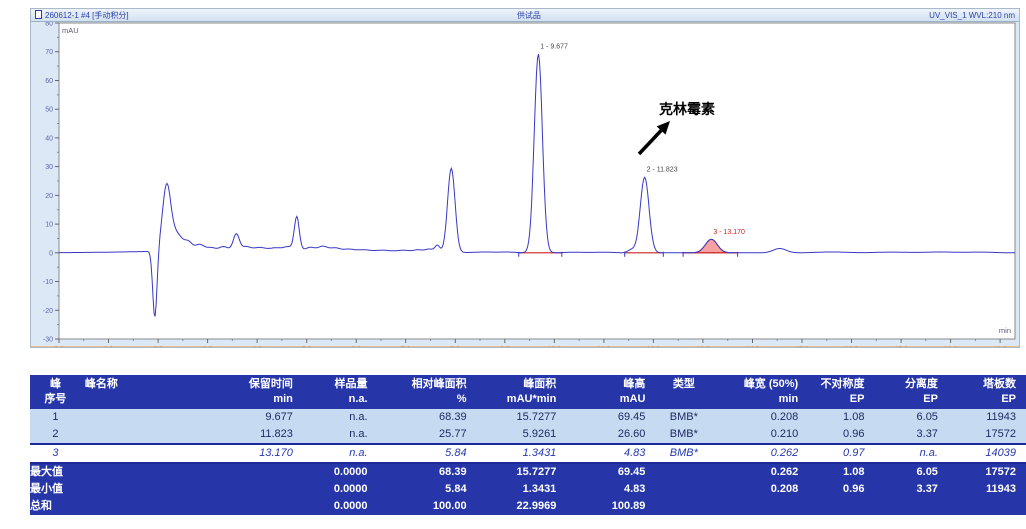 The width and height of the screenshot is (1026, 529). Describe the element at coordinates (55, 392) in the screenshot. I see `col-header-no: 峰序号` at that location.